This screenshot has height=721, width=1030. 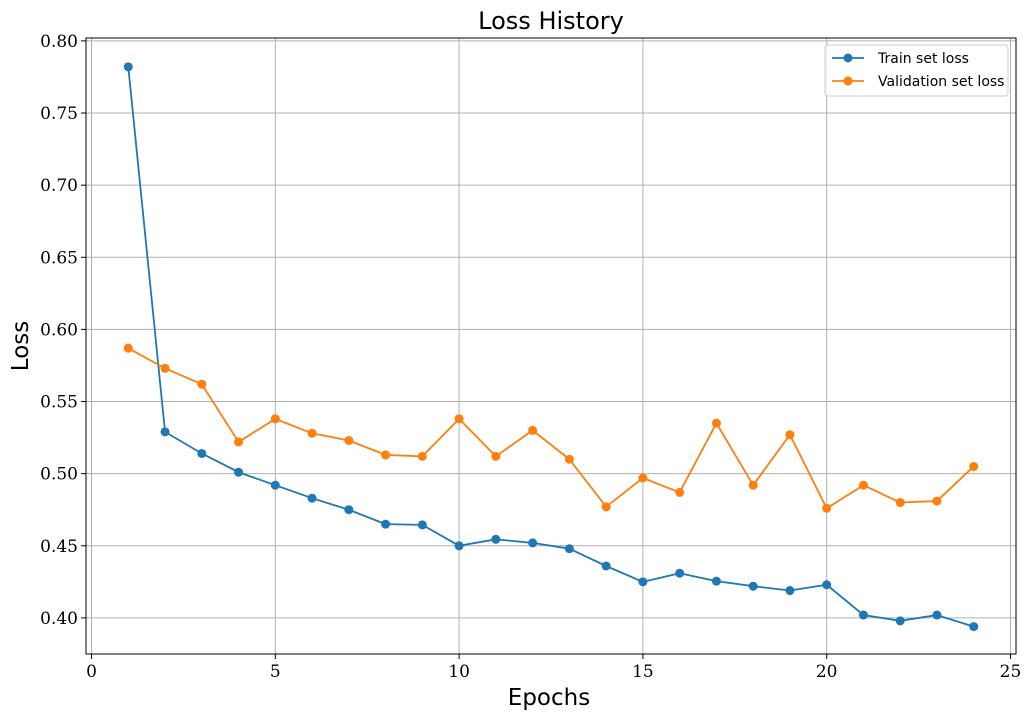 What do you see at coordinates (59, 547) in the screenshot?
I see `y-tick-label: 0.45` at bounding box center [59, 547].